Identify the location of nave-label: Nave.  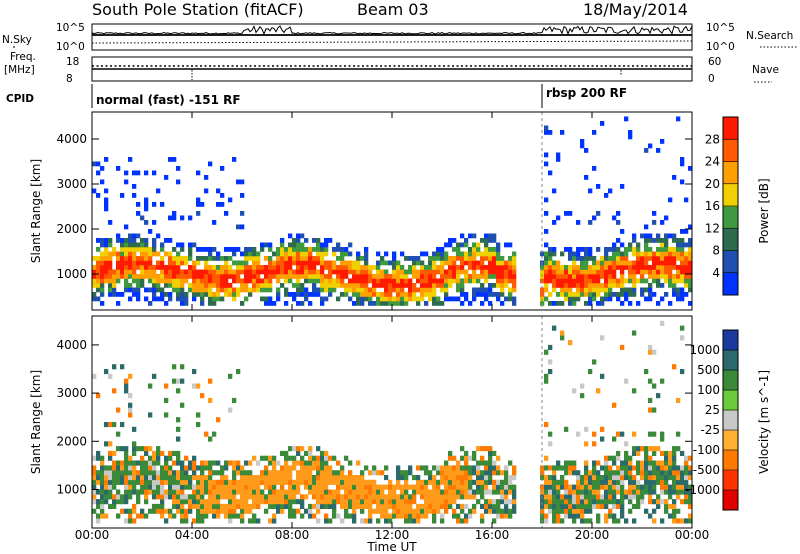
(765, 70).